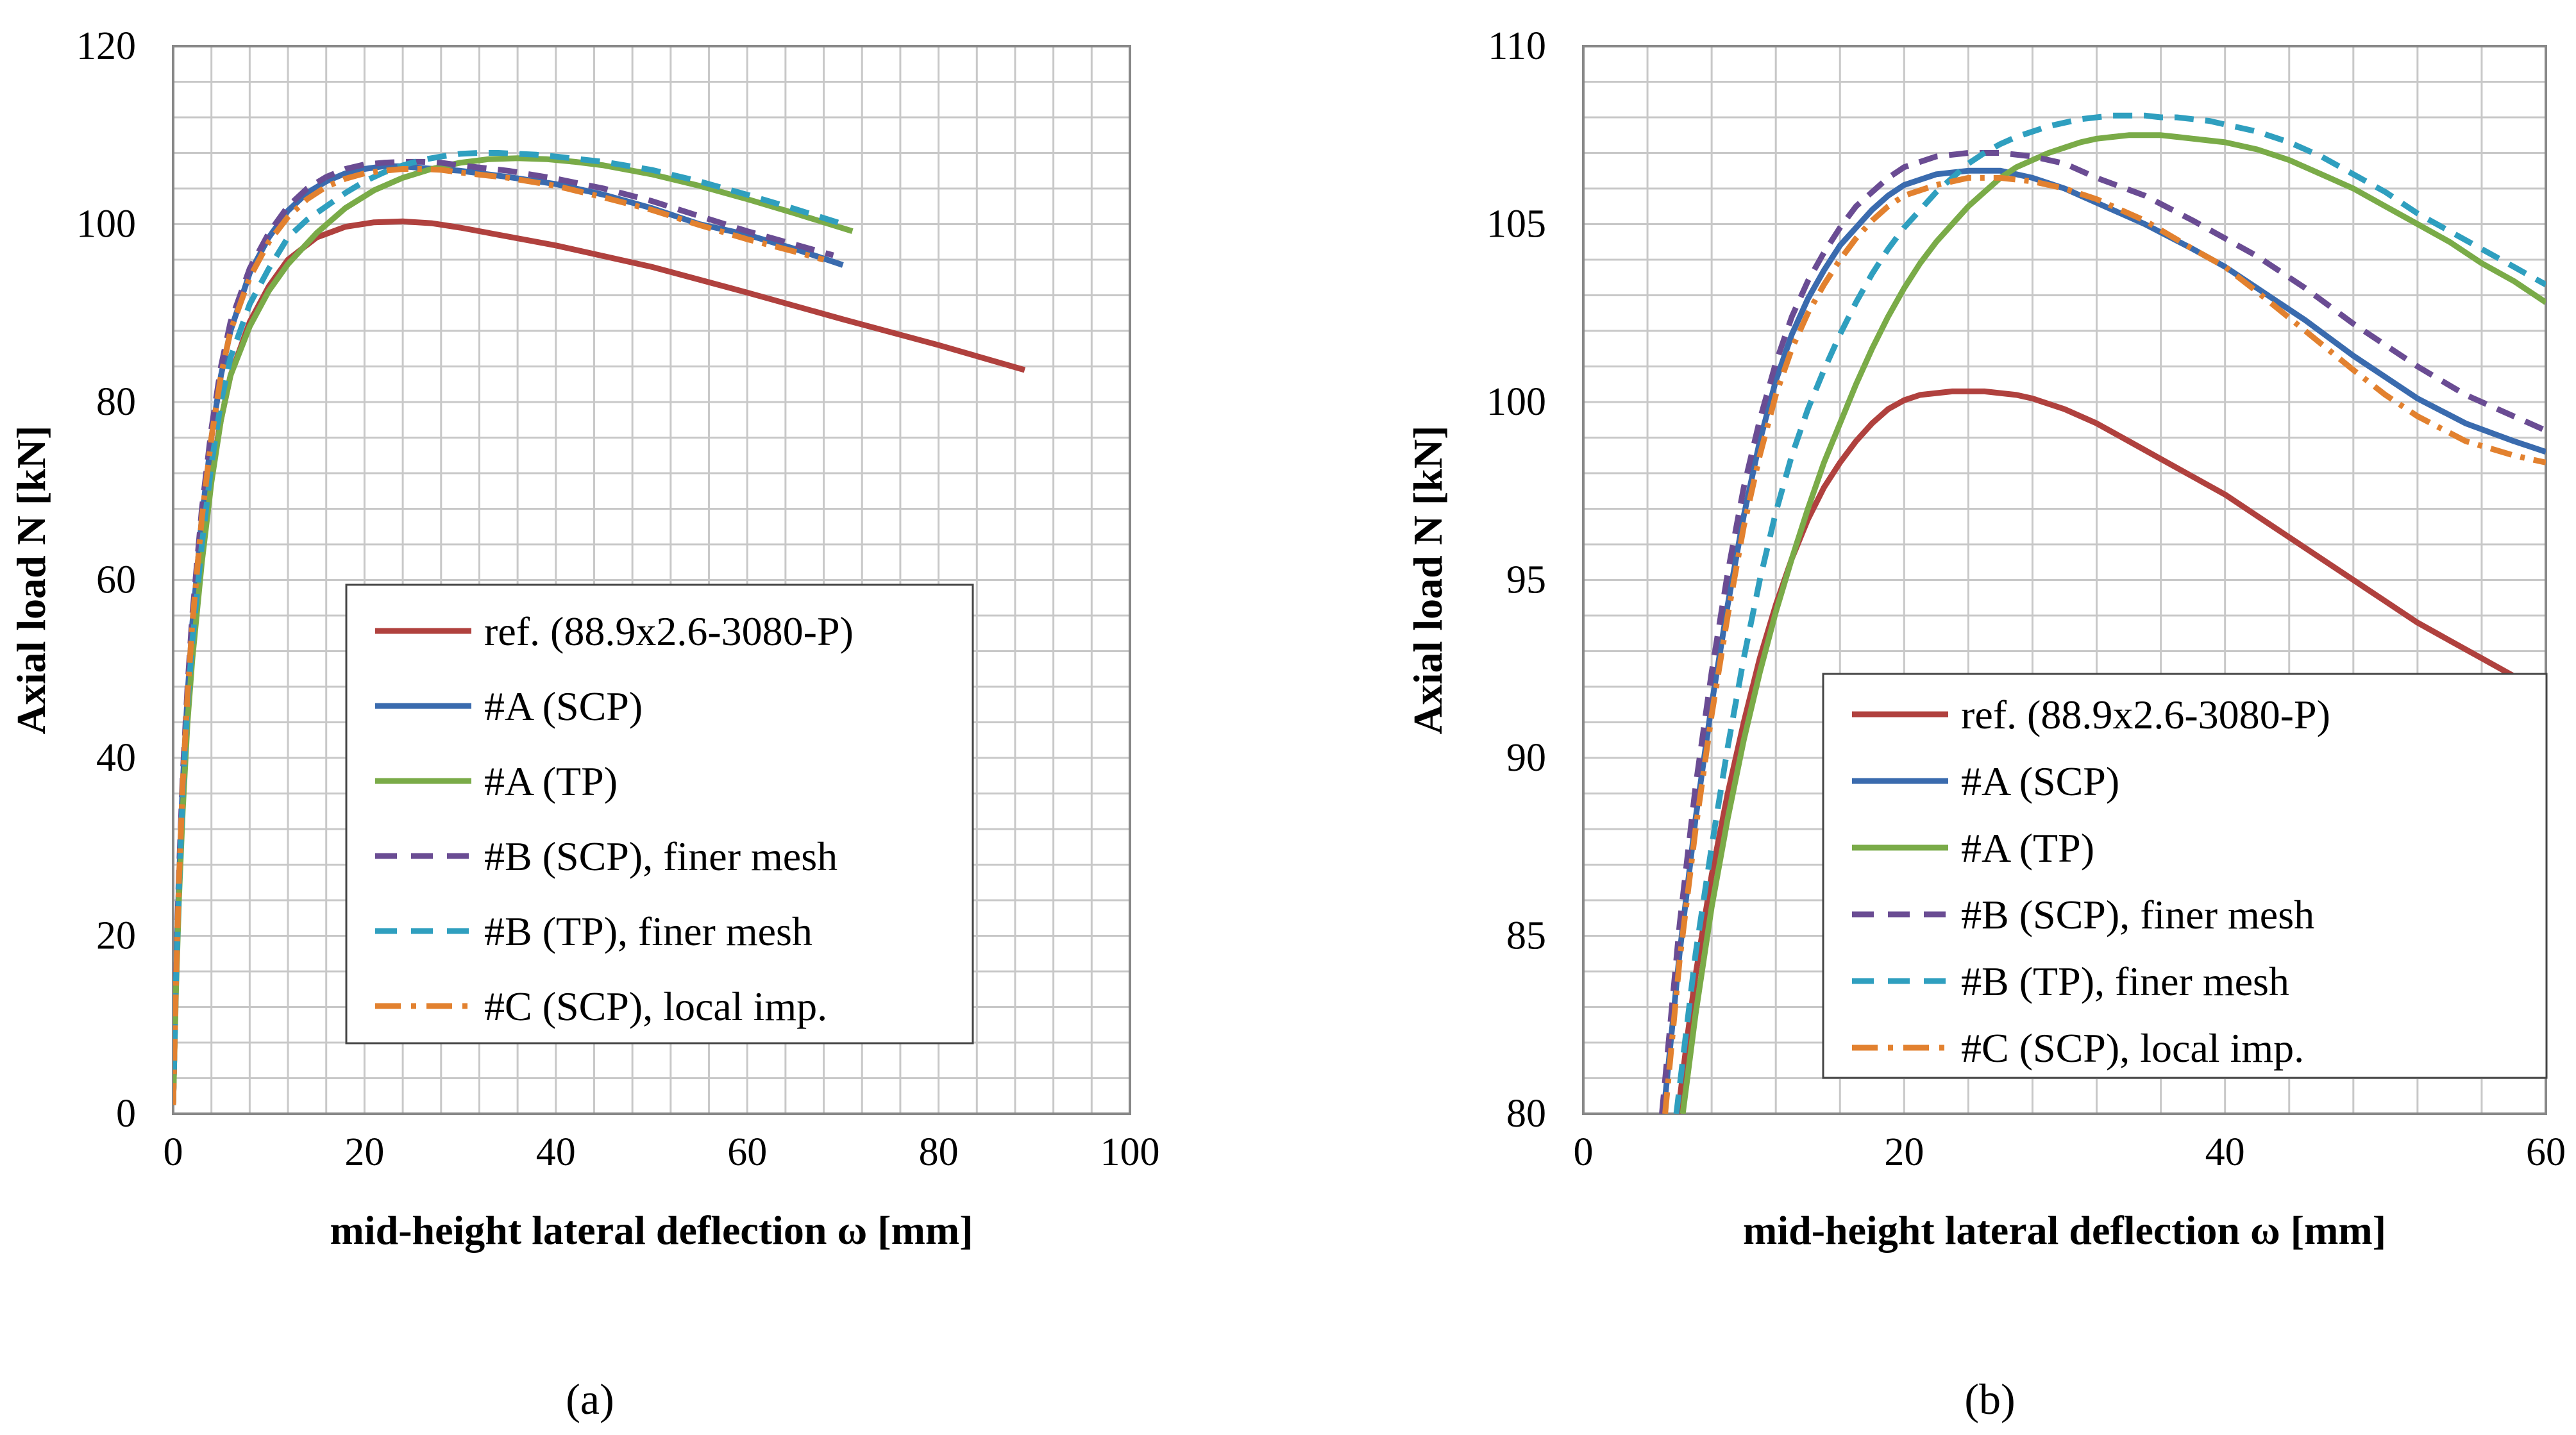 Image resolution: width=2576 pixels, height=1435 pixels. Describe the element at coordinates (116, 936) in the screenshot. I see `y-tick-label: 20` at that location.